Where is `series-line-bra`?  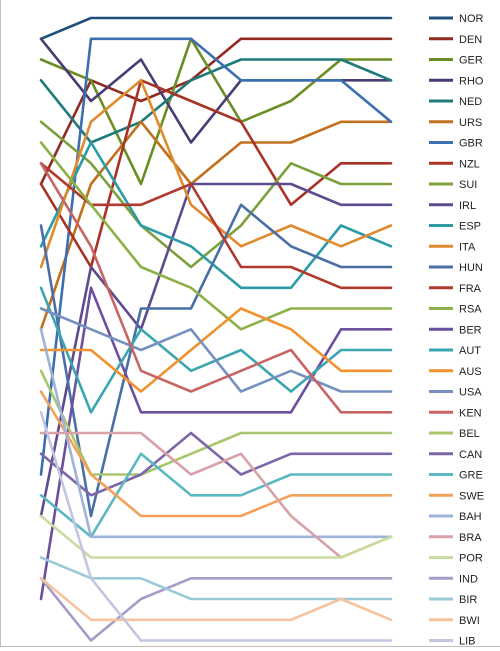
series-line-bra is located at coordinates (216, 495).